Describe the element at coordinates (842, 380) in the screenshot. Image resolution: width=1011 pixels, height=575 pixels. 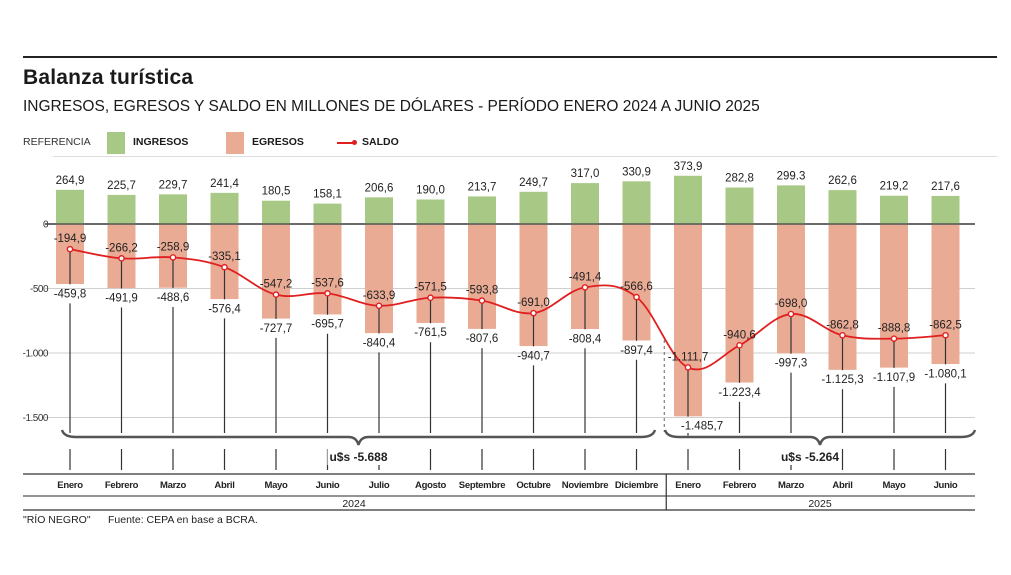
I see `egresos-label: -1.125,3` at that location.